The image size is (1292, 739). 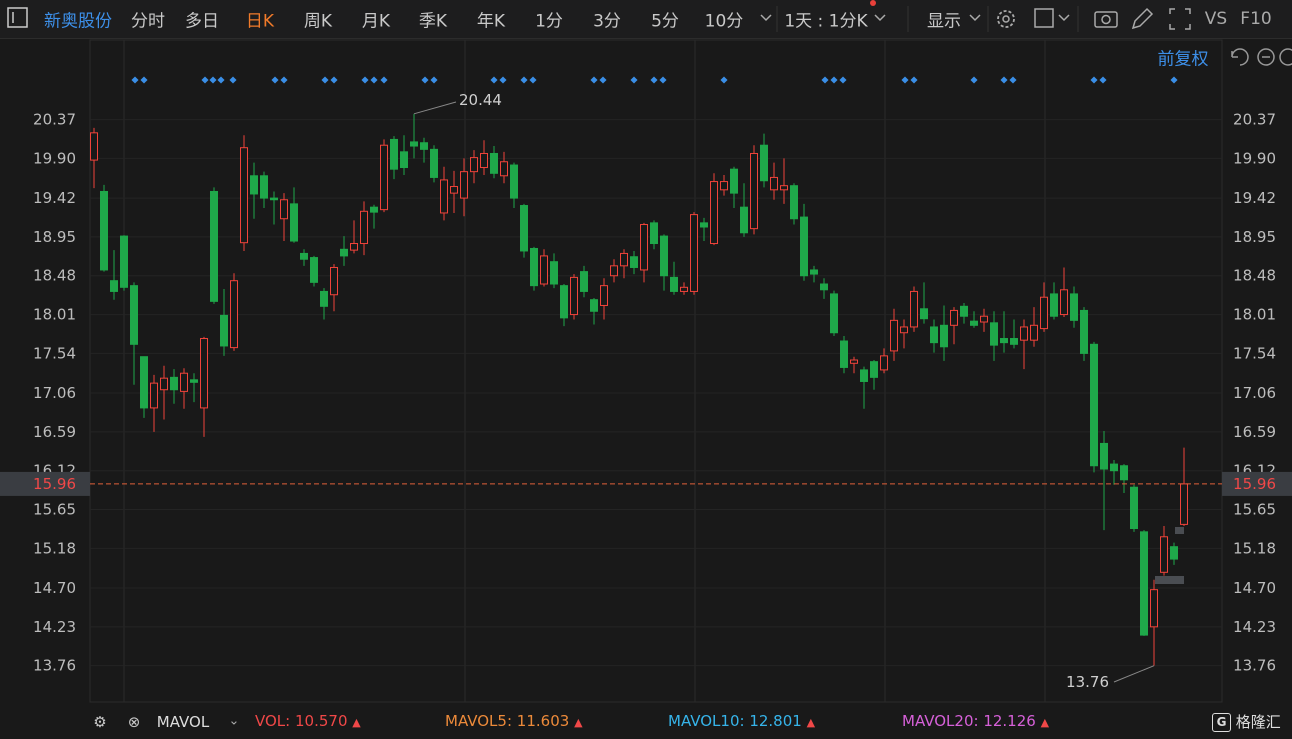 What do you see at coordinates (491, 21) in the screenshot?
I see `period-tab: 年K` at bounding box center [491, 21].